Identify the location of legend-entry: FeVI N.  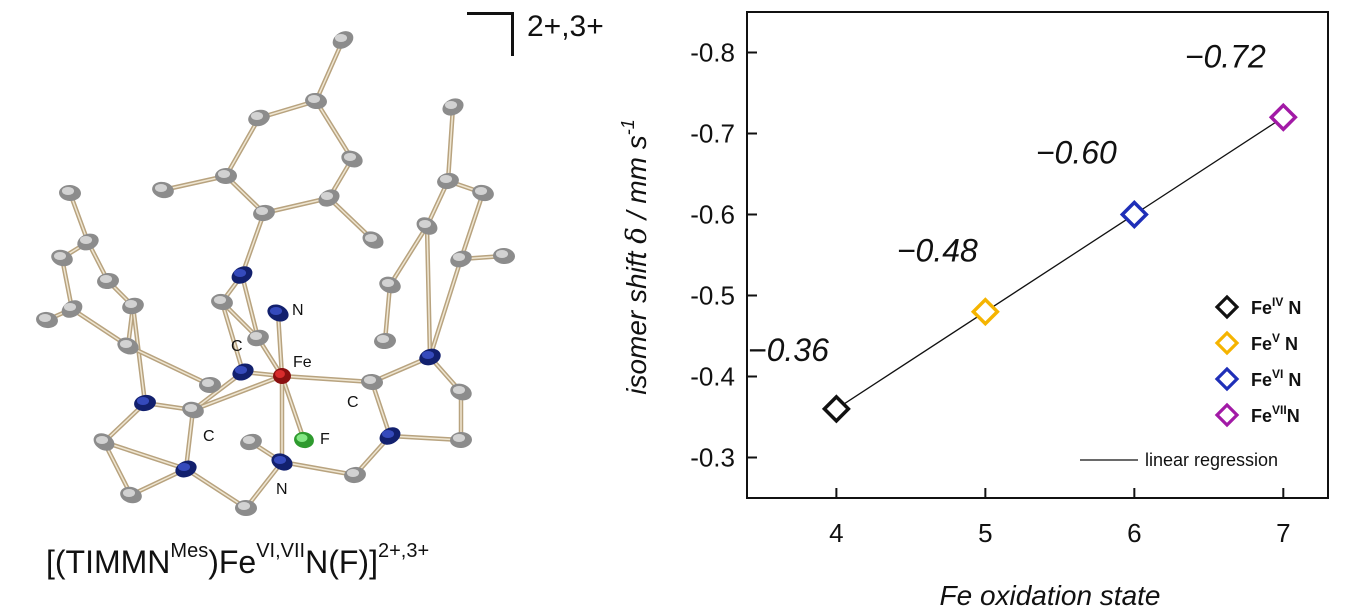
(1276, 378).